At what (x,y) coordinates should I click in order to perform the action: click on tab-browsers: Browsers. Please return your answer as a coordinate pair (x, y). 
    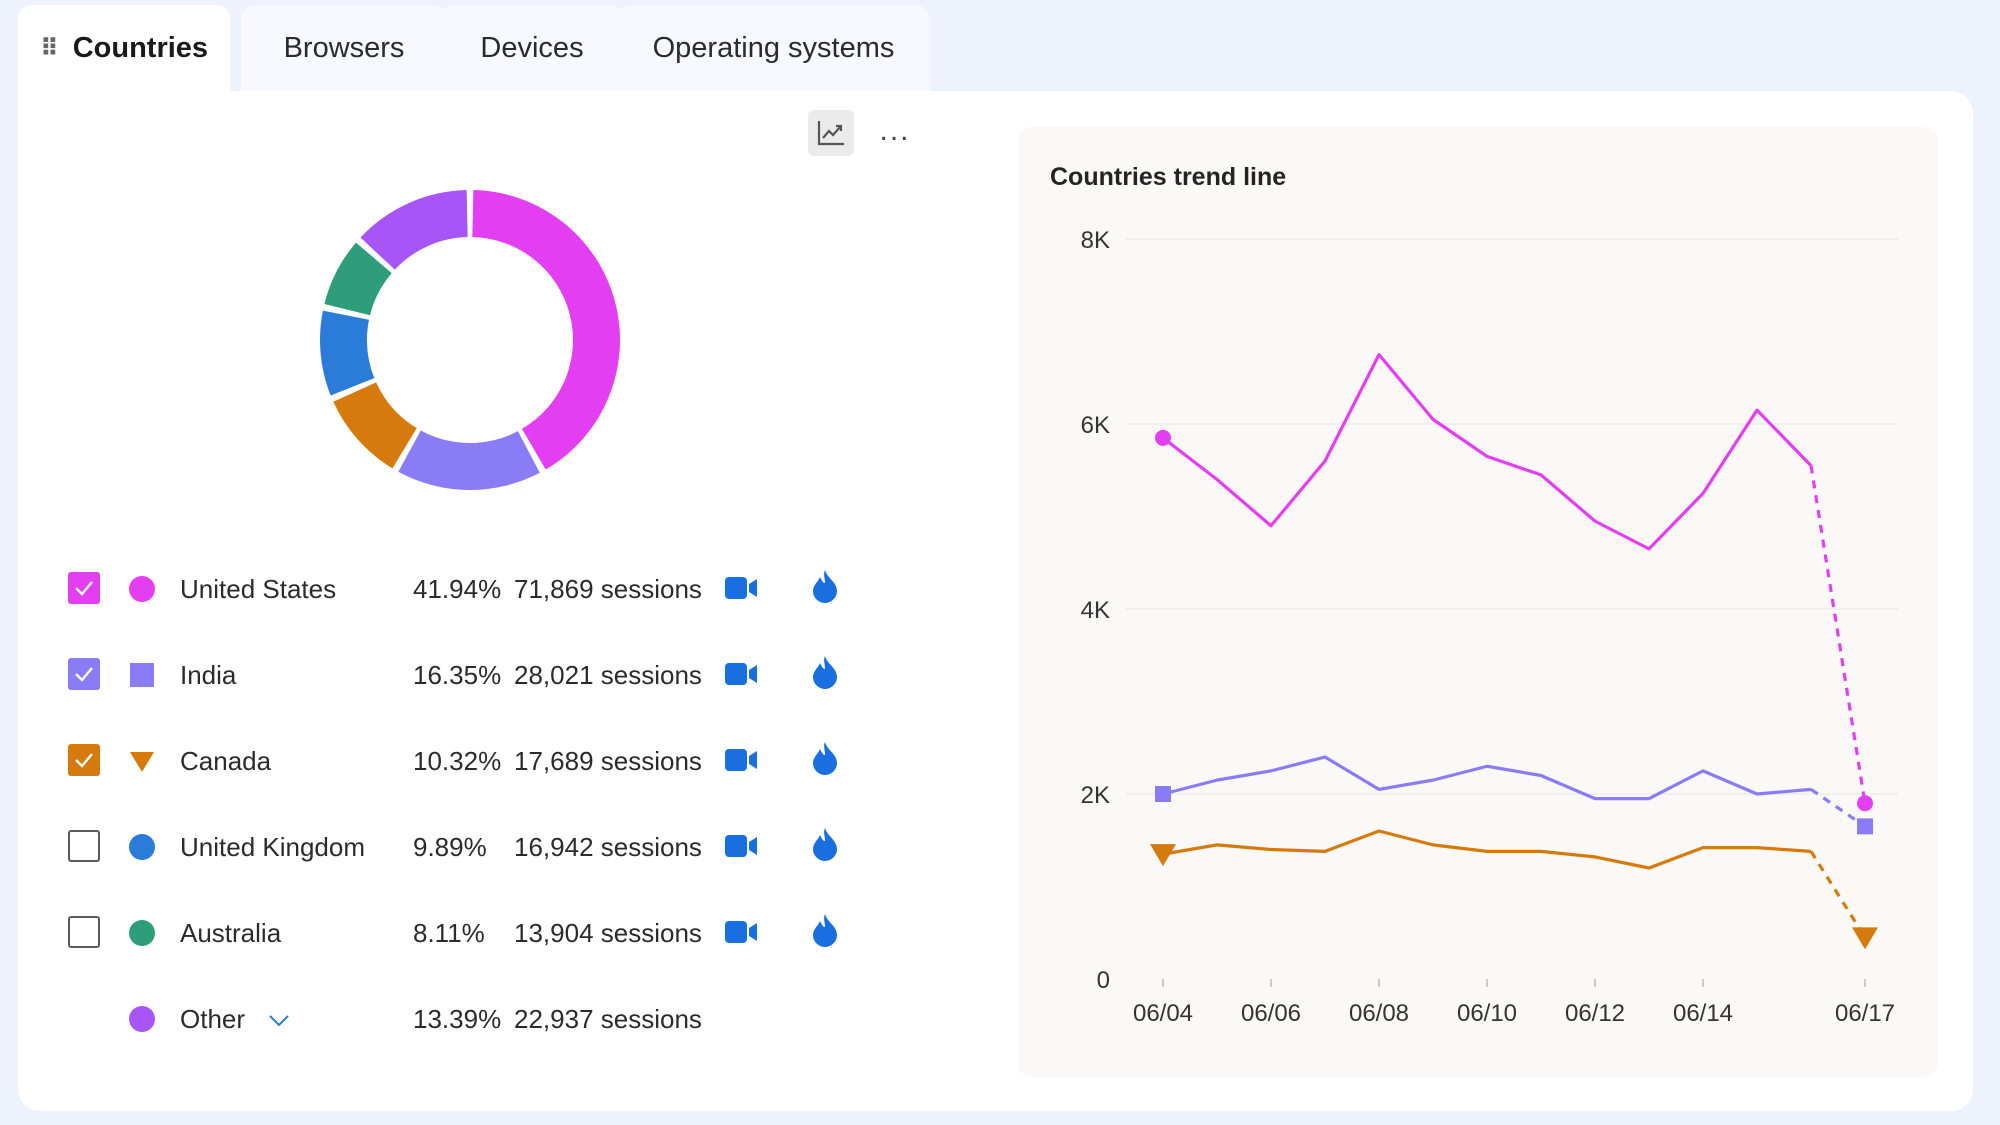
    Looking at the image, I should click on (344, 48).